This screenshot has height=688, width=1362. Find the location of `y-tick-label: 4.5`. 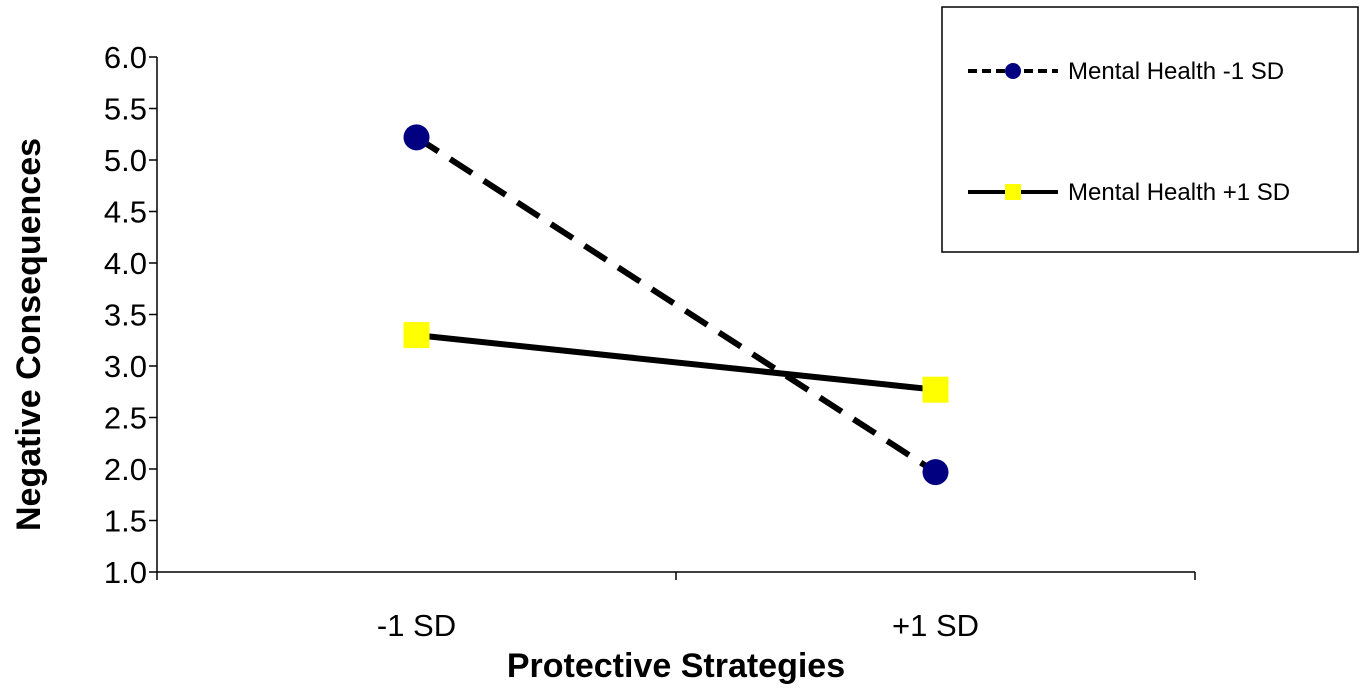

y-tick-label: 4.5 is located at coordinates (125, 212).